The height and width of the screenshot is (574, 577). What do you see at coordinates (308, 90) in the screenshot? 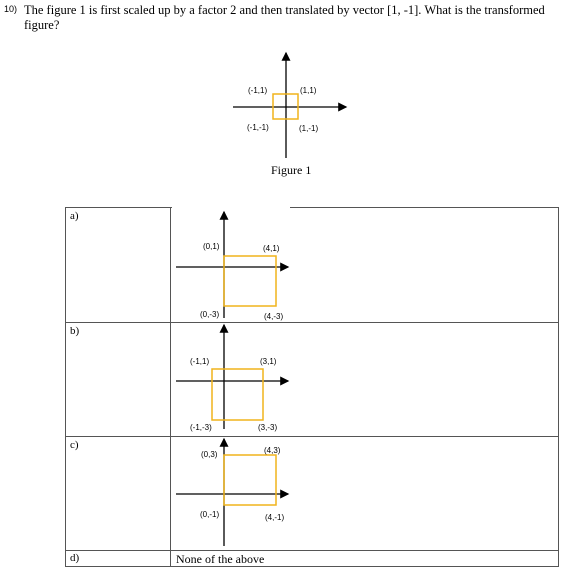
I see `figure1-label-top-right: (1,1)` at bounding box center [308, 90].